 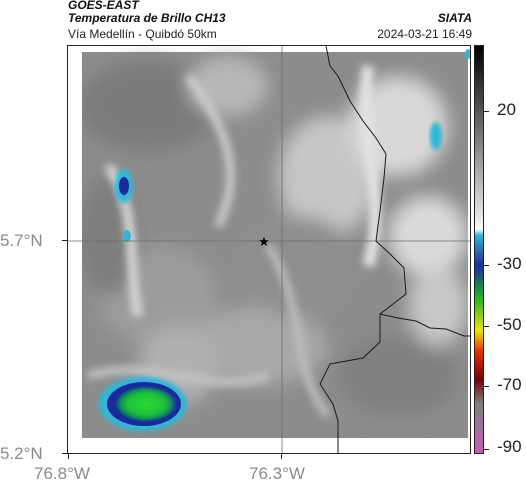 I want to click on convective-cell-southwest, so click(x=143, y=404).